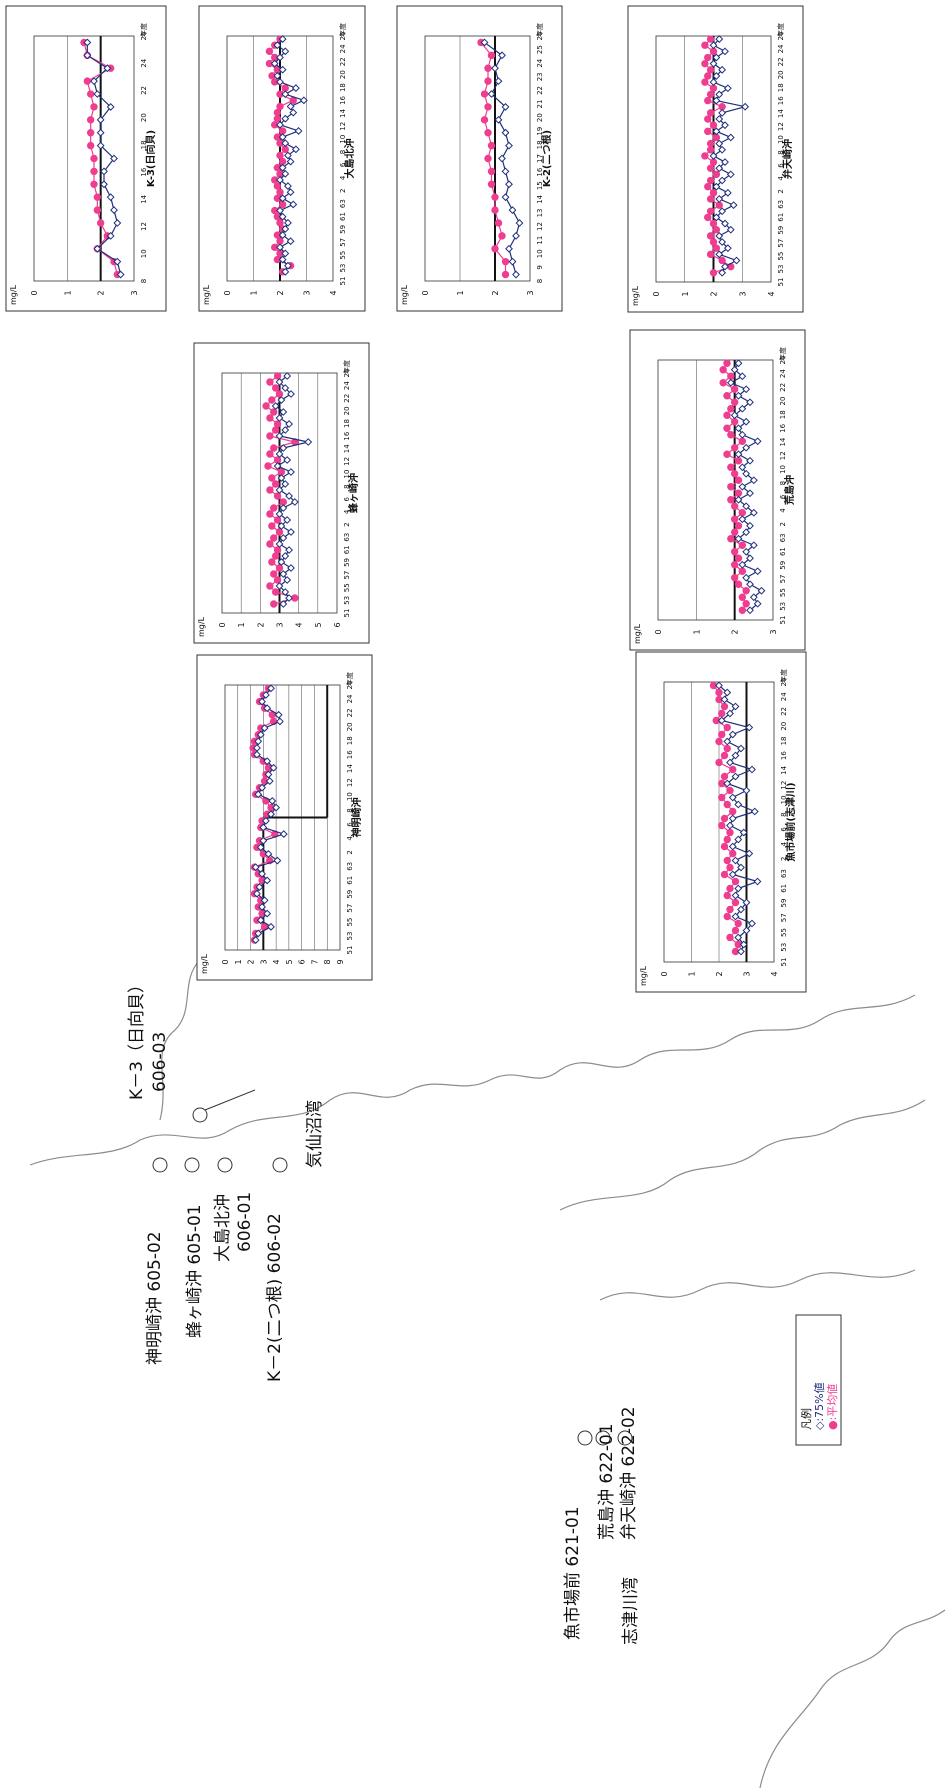 The image size is (949, 1788). What do you see at coordinates (852, 1698) in the screenshot?
I see `coastline-south-cape` at bounding box center [852, 1698].